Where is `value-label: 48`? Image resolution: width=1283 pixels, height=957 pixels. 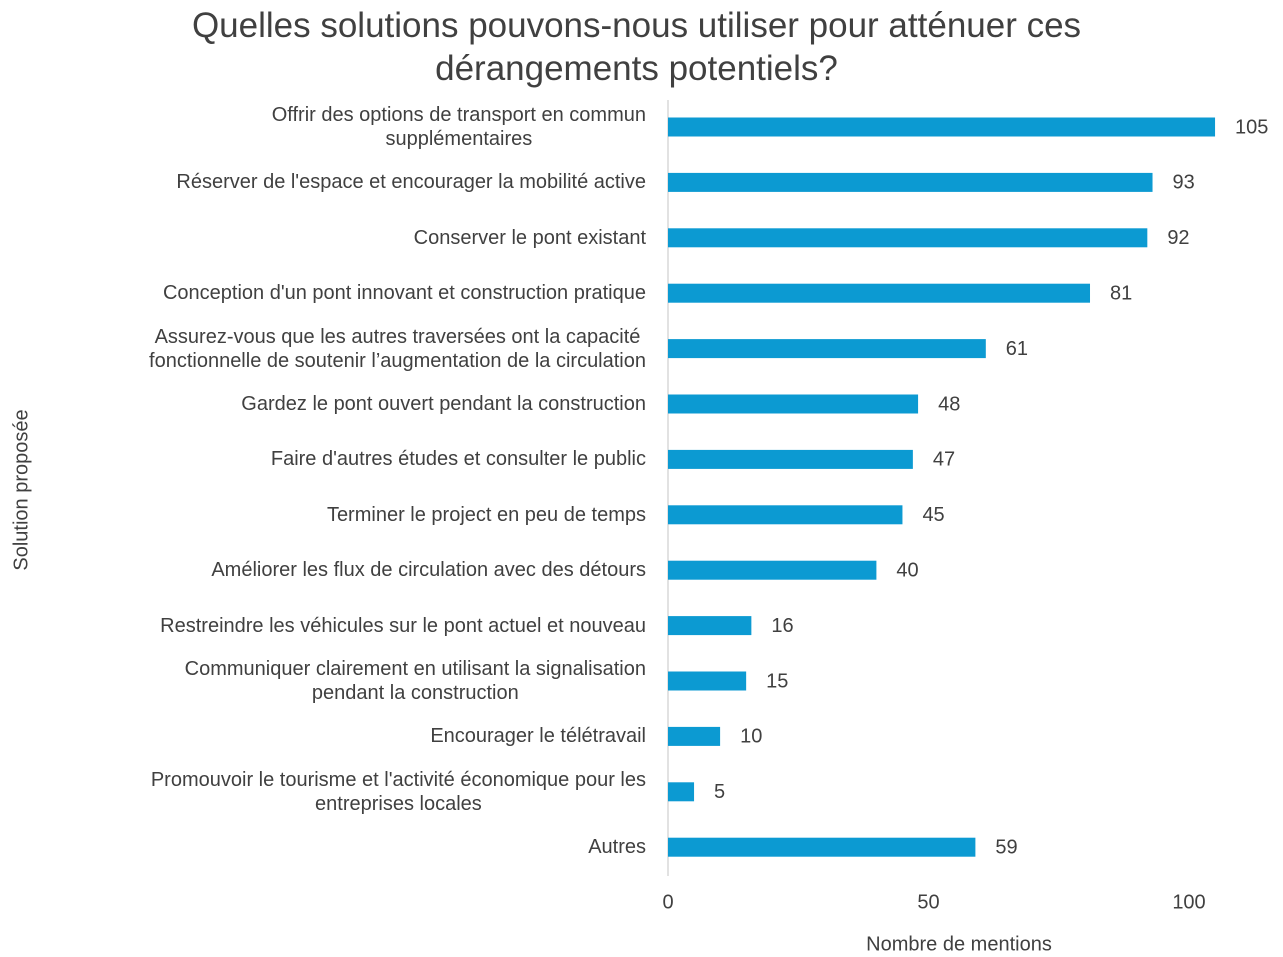
value-label: 48 is located at coordinates (949, 404).